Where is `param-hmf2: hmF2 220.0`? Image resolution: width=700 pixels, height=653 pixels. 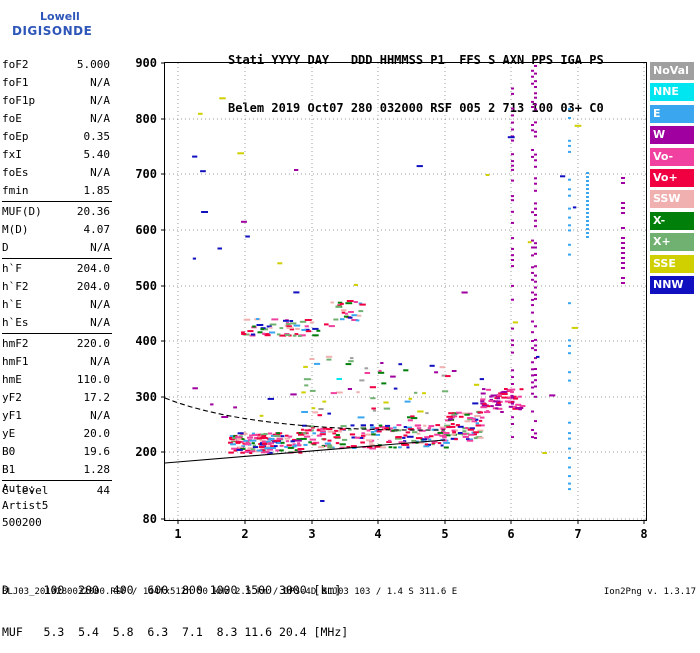 param-hmf2: hmF2 220.0 is located at coordinates (57, 344).